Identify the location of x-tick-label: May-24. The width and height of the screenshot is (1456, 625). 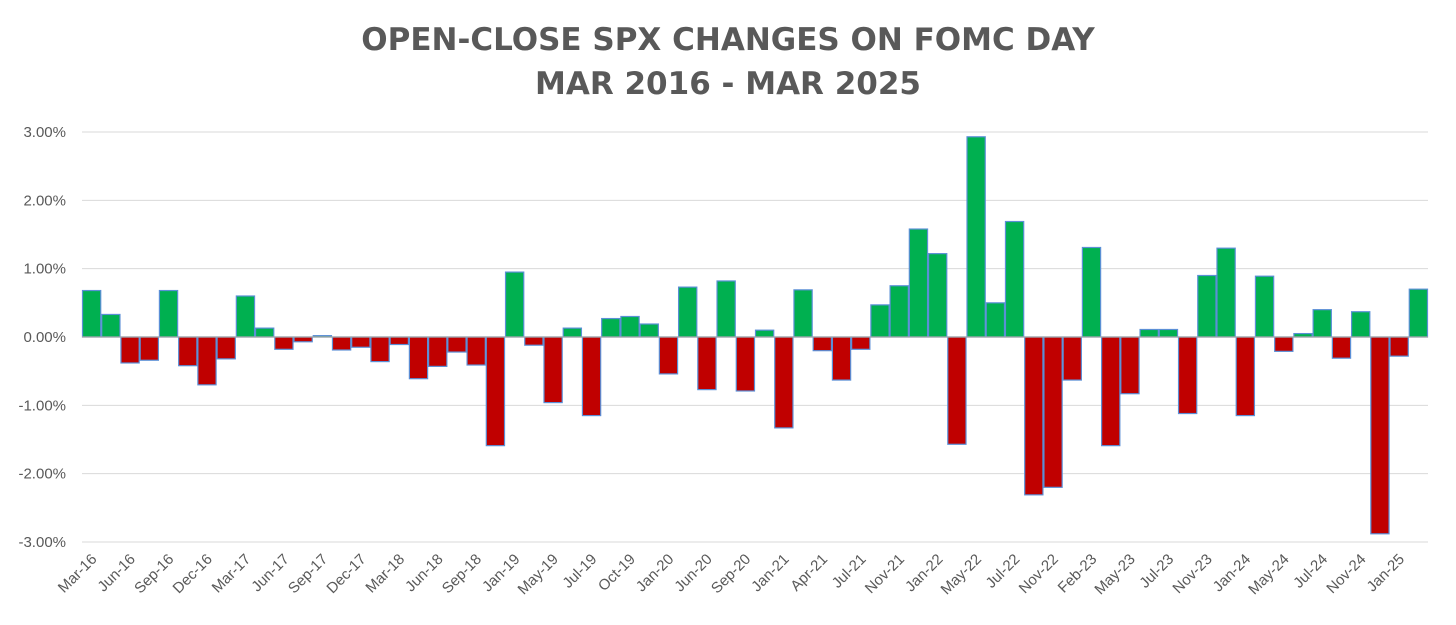
(1268, 574).